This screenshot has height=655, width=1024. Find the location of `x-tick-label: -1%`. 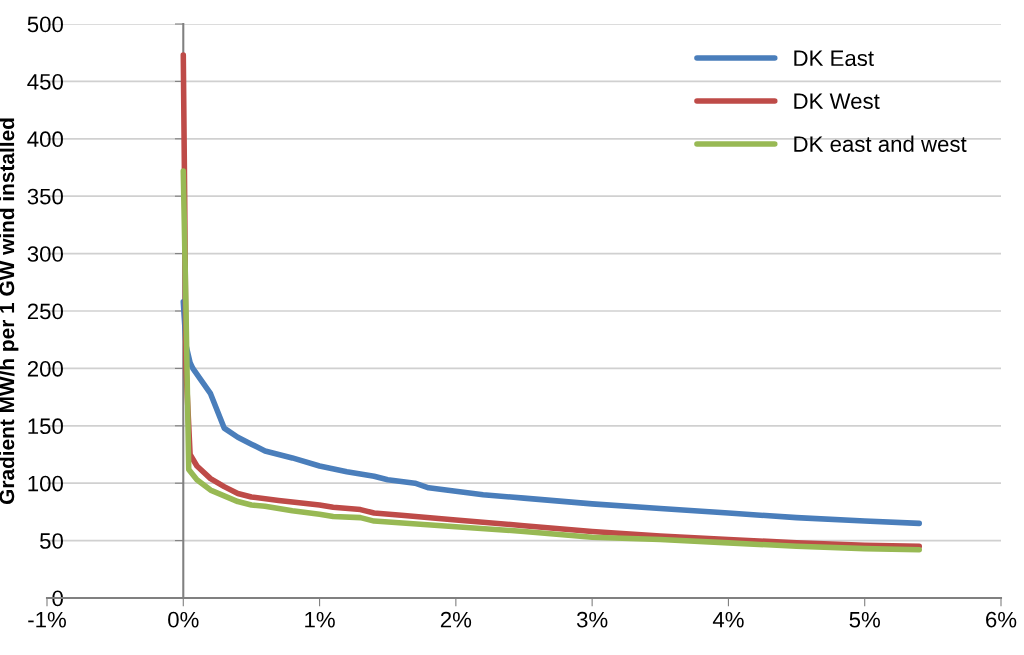

x-tick-label: -1% is located at coordinates (47, 619).